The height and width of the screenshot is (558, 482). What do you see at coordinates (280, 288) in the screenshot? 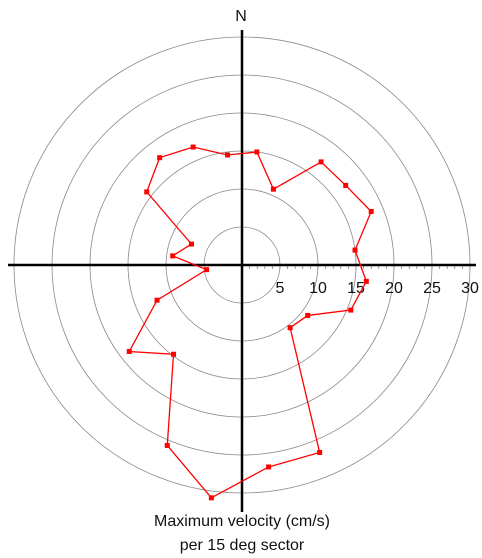
I see `r-tick-label: 5` at bounding box center [280, 288].